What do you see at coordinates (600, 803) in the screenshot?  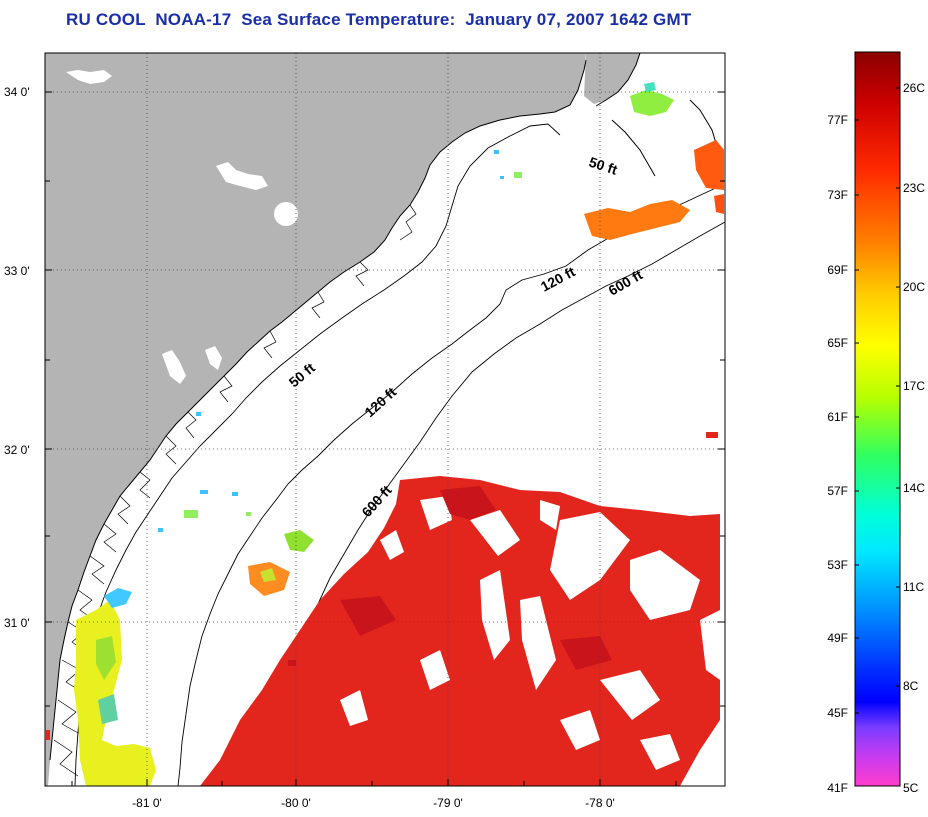 I see `lon-label-78: -78 0'` at bounding box center [600, 803].